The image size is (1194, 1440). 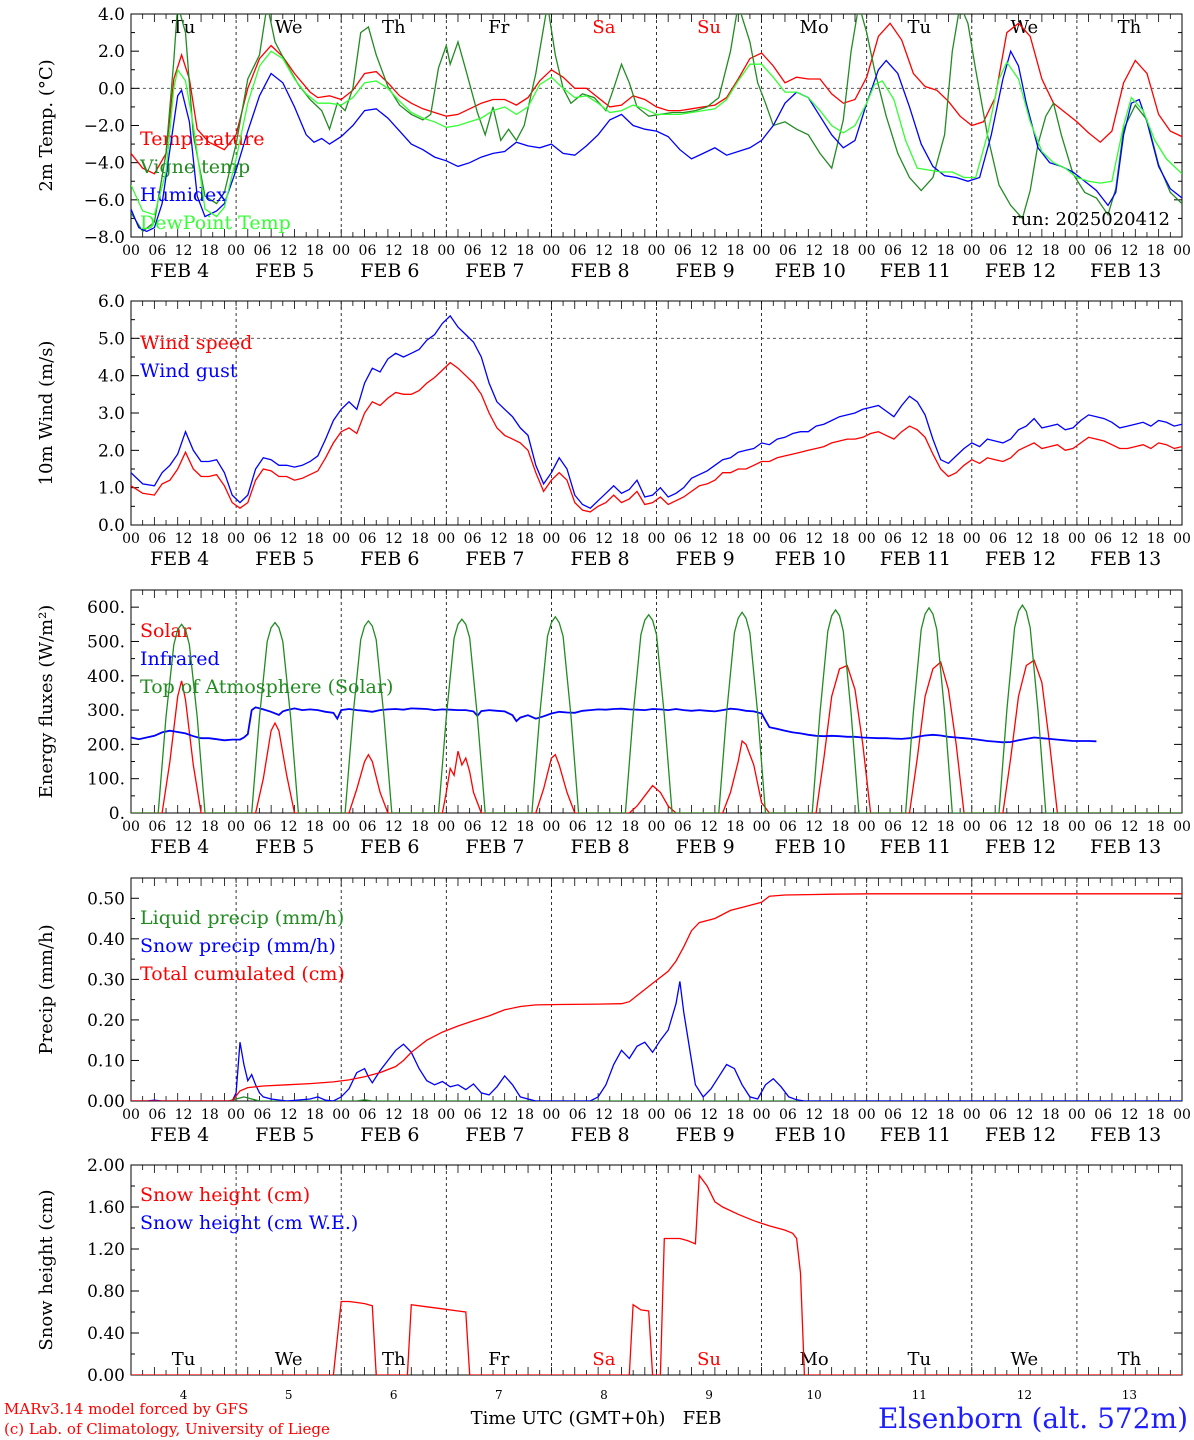 What do you see at coordinates (702, 1418) in the screenshot?
I see `month-label: FEB` at bounding box center [702, 1418].